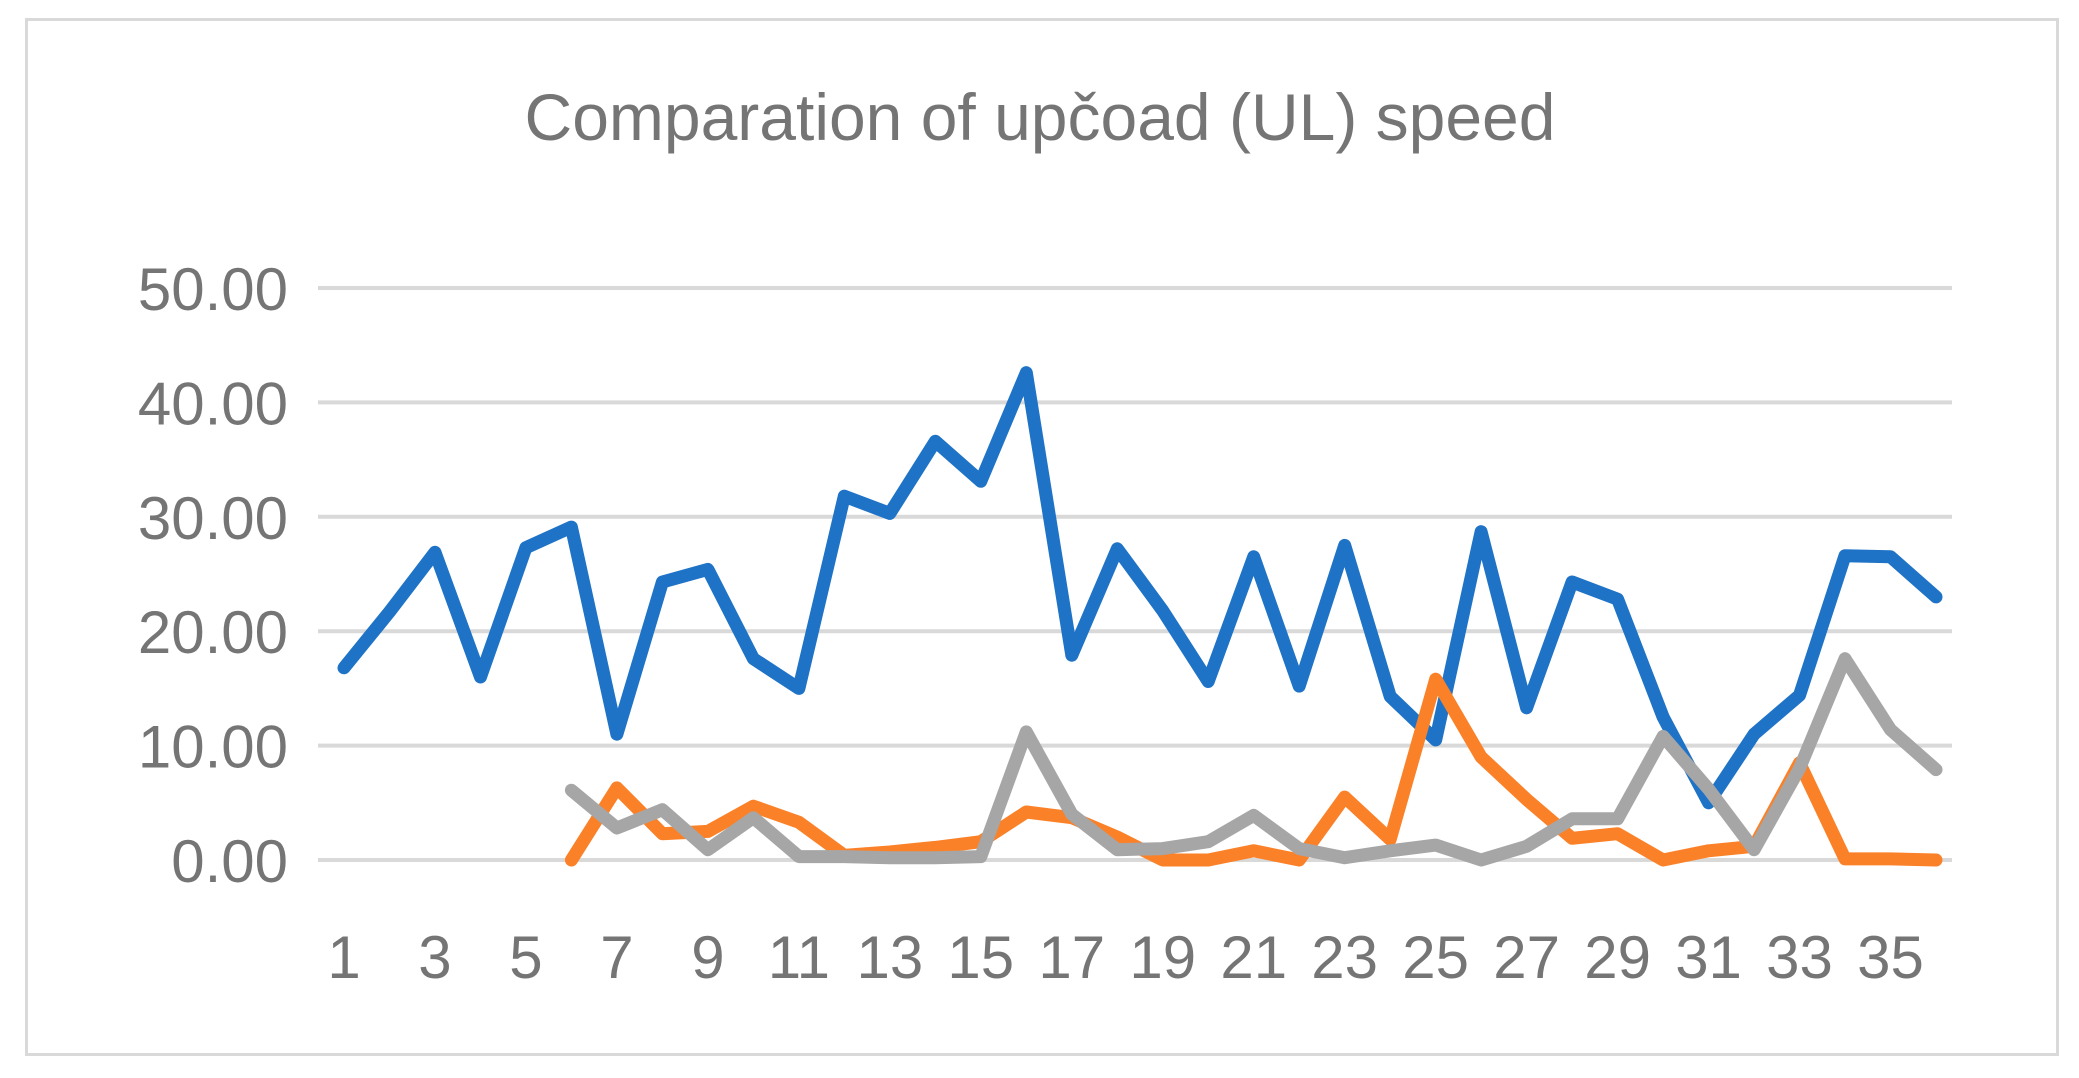 The height and width of the screenshot is (1078, 2079). Describe the element at coordinates (213, 747) in the screenshot. I see `y-tick-label: 10.00` at that location.